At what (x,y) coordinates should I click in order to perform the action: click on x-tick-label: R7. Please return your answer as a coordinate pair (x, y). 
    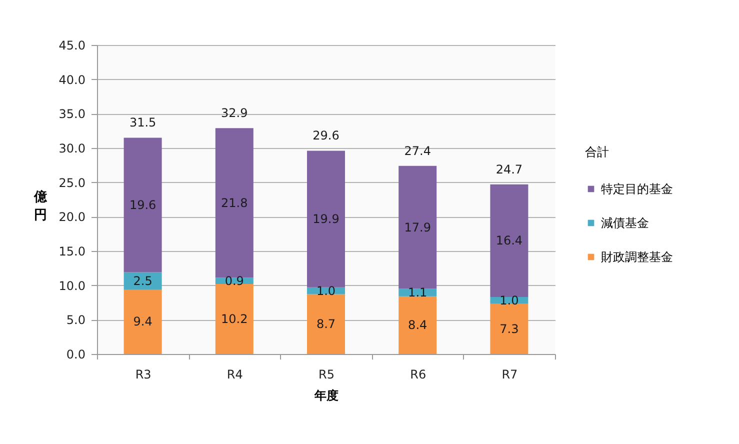
    Looking at the image, I should click on (510, 375).